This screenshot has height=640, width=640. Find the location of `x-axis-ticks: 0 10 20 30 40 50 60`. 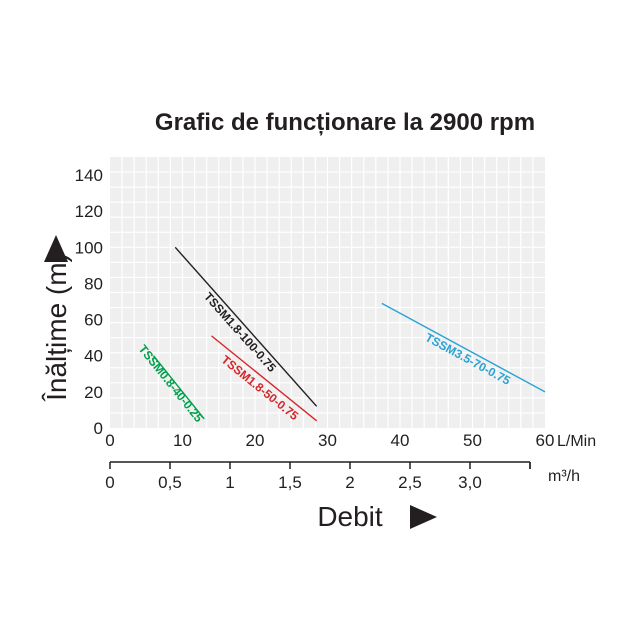

x-axis-ticks: 0 10 20 30 40 50 60 is located at coordinates (329, 440).